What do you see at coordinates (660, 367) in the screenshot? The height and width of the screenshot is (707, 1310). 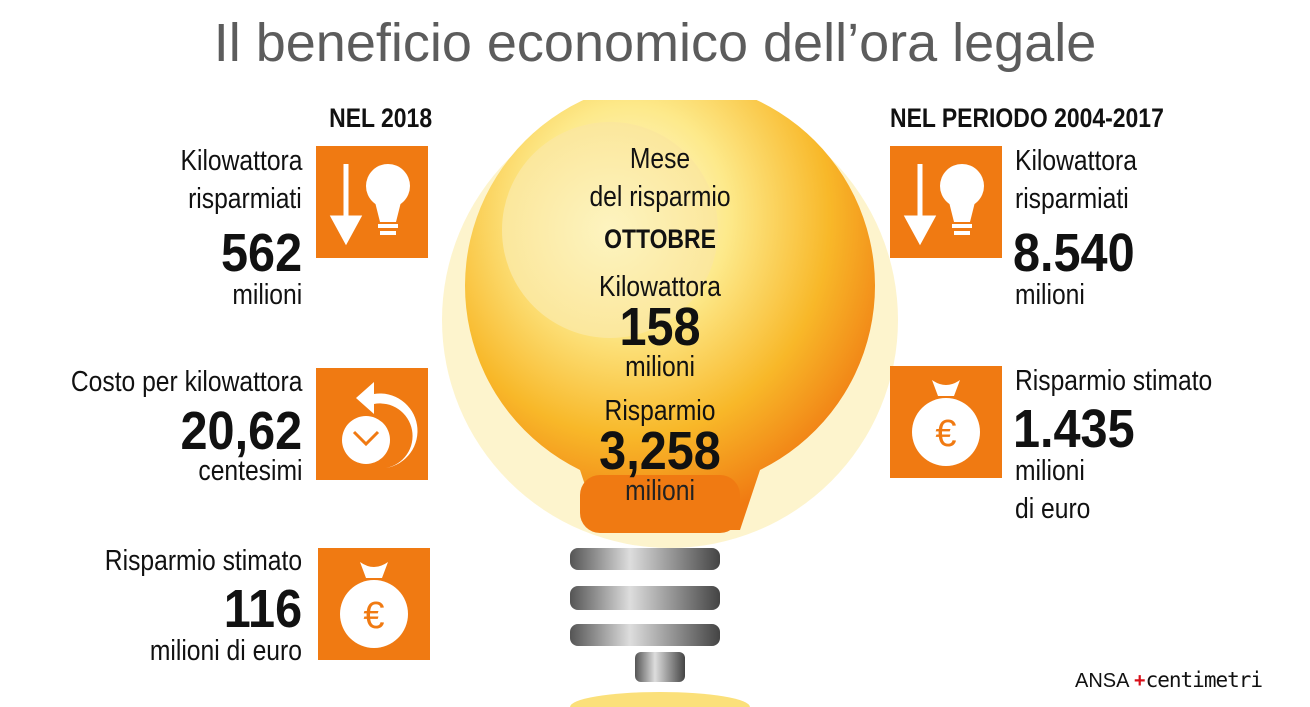 I see `center-kwh-unit: milioni` at bounding box center [660, 367].